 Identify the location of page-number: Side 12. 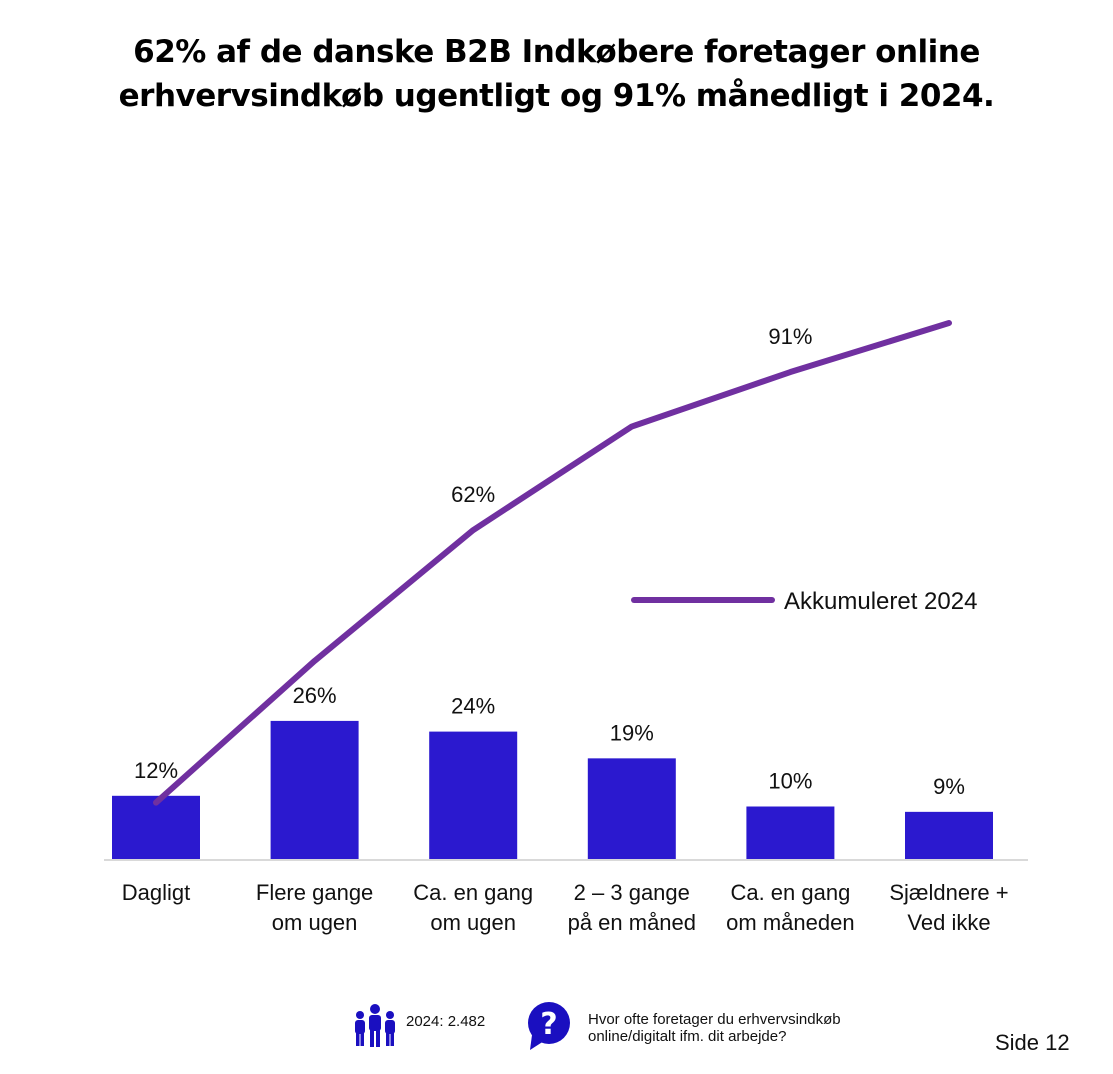
(1032, 1042).